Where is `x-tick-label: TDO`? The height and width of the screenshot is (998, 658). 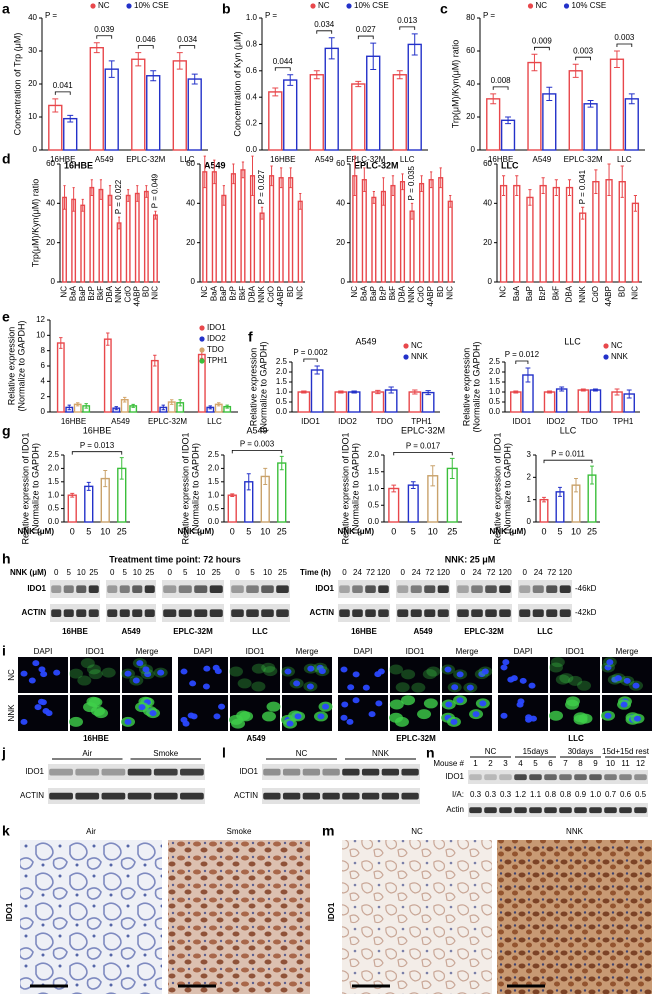
x-tick-label: TDO is located at coordinates (589, 421).